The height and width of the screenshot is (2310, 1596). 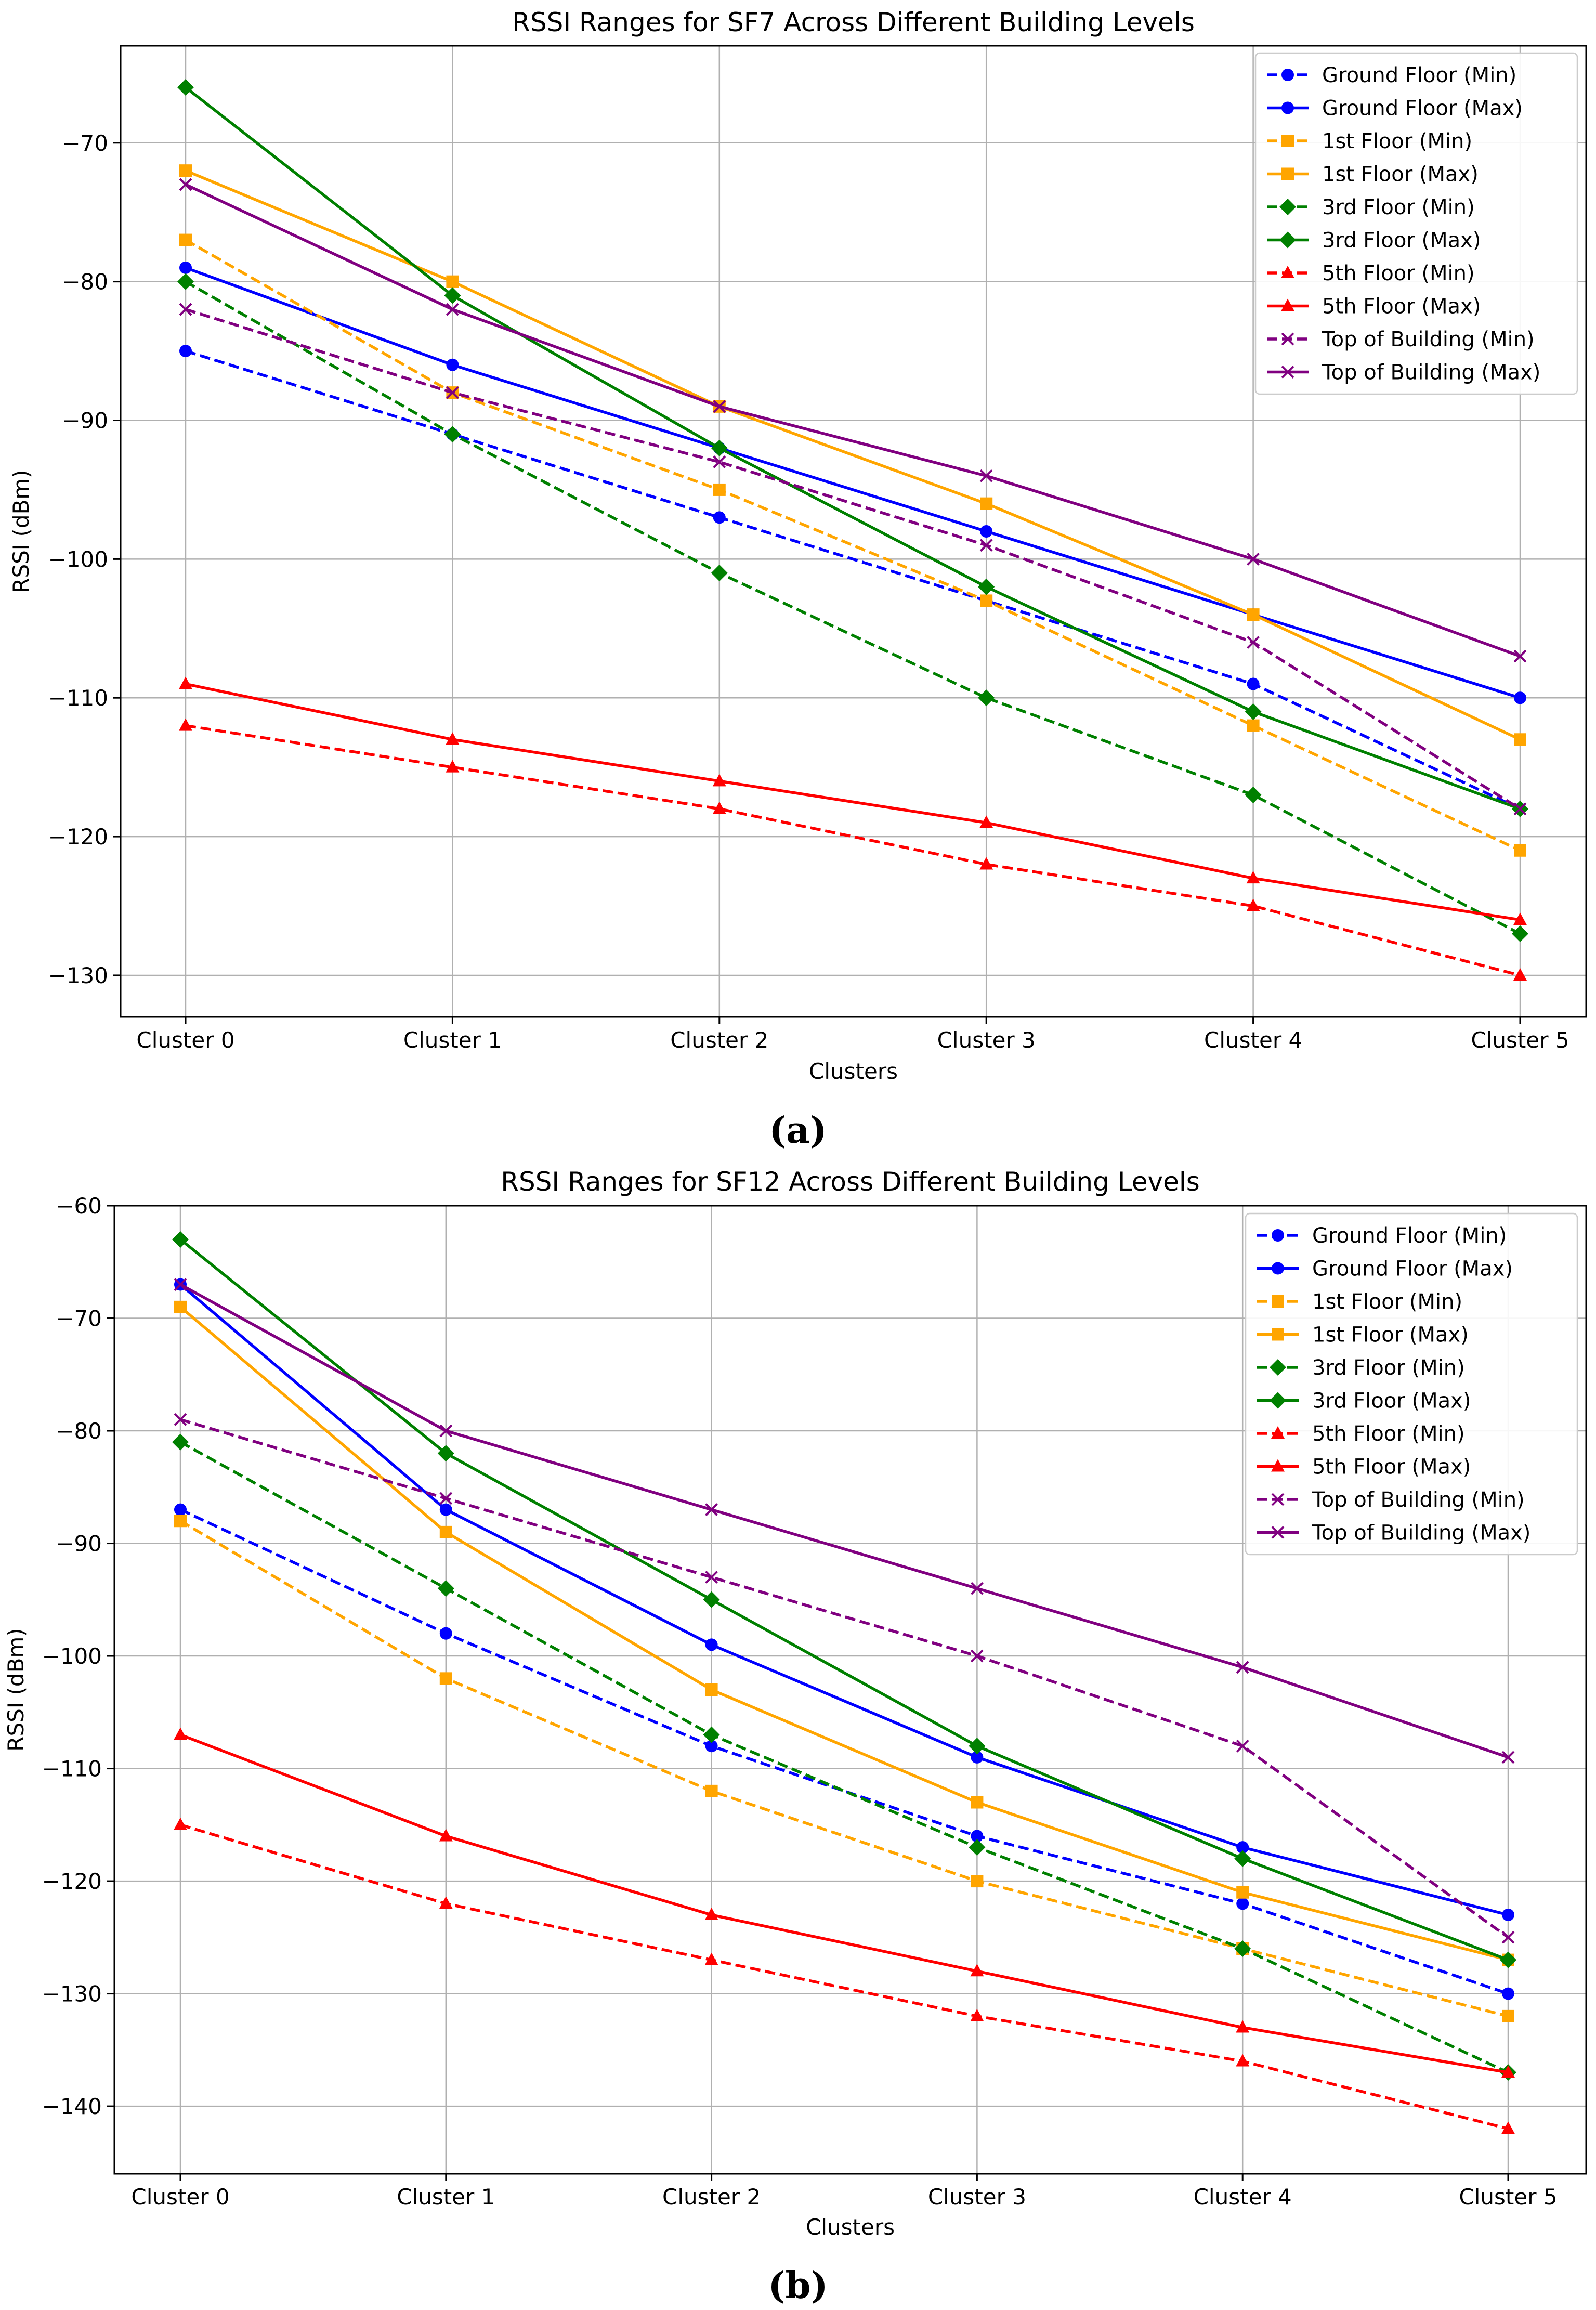 I want to click on legend-marker-1st-floor-max, so click(x=1278, y=1334).